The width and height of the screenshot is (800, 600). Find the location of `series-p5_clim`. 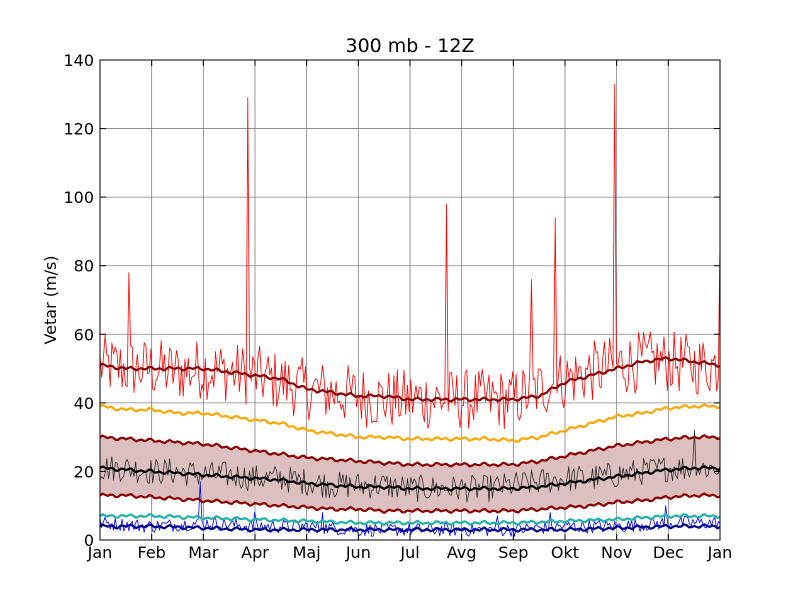

series-p5_clim is located at coordinates (410, 519).